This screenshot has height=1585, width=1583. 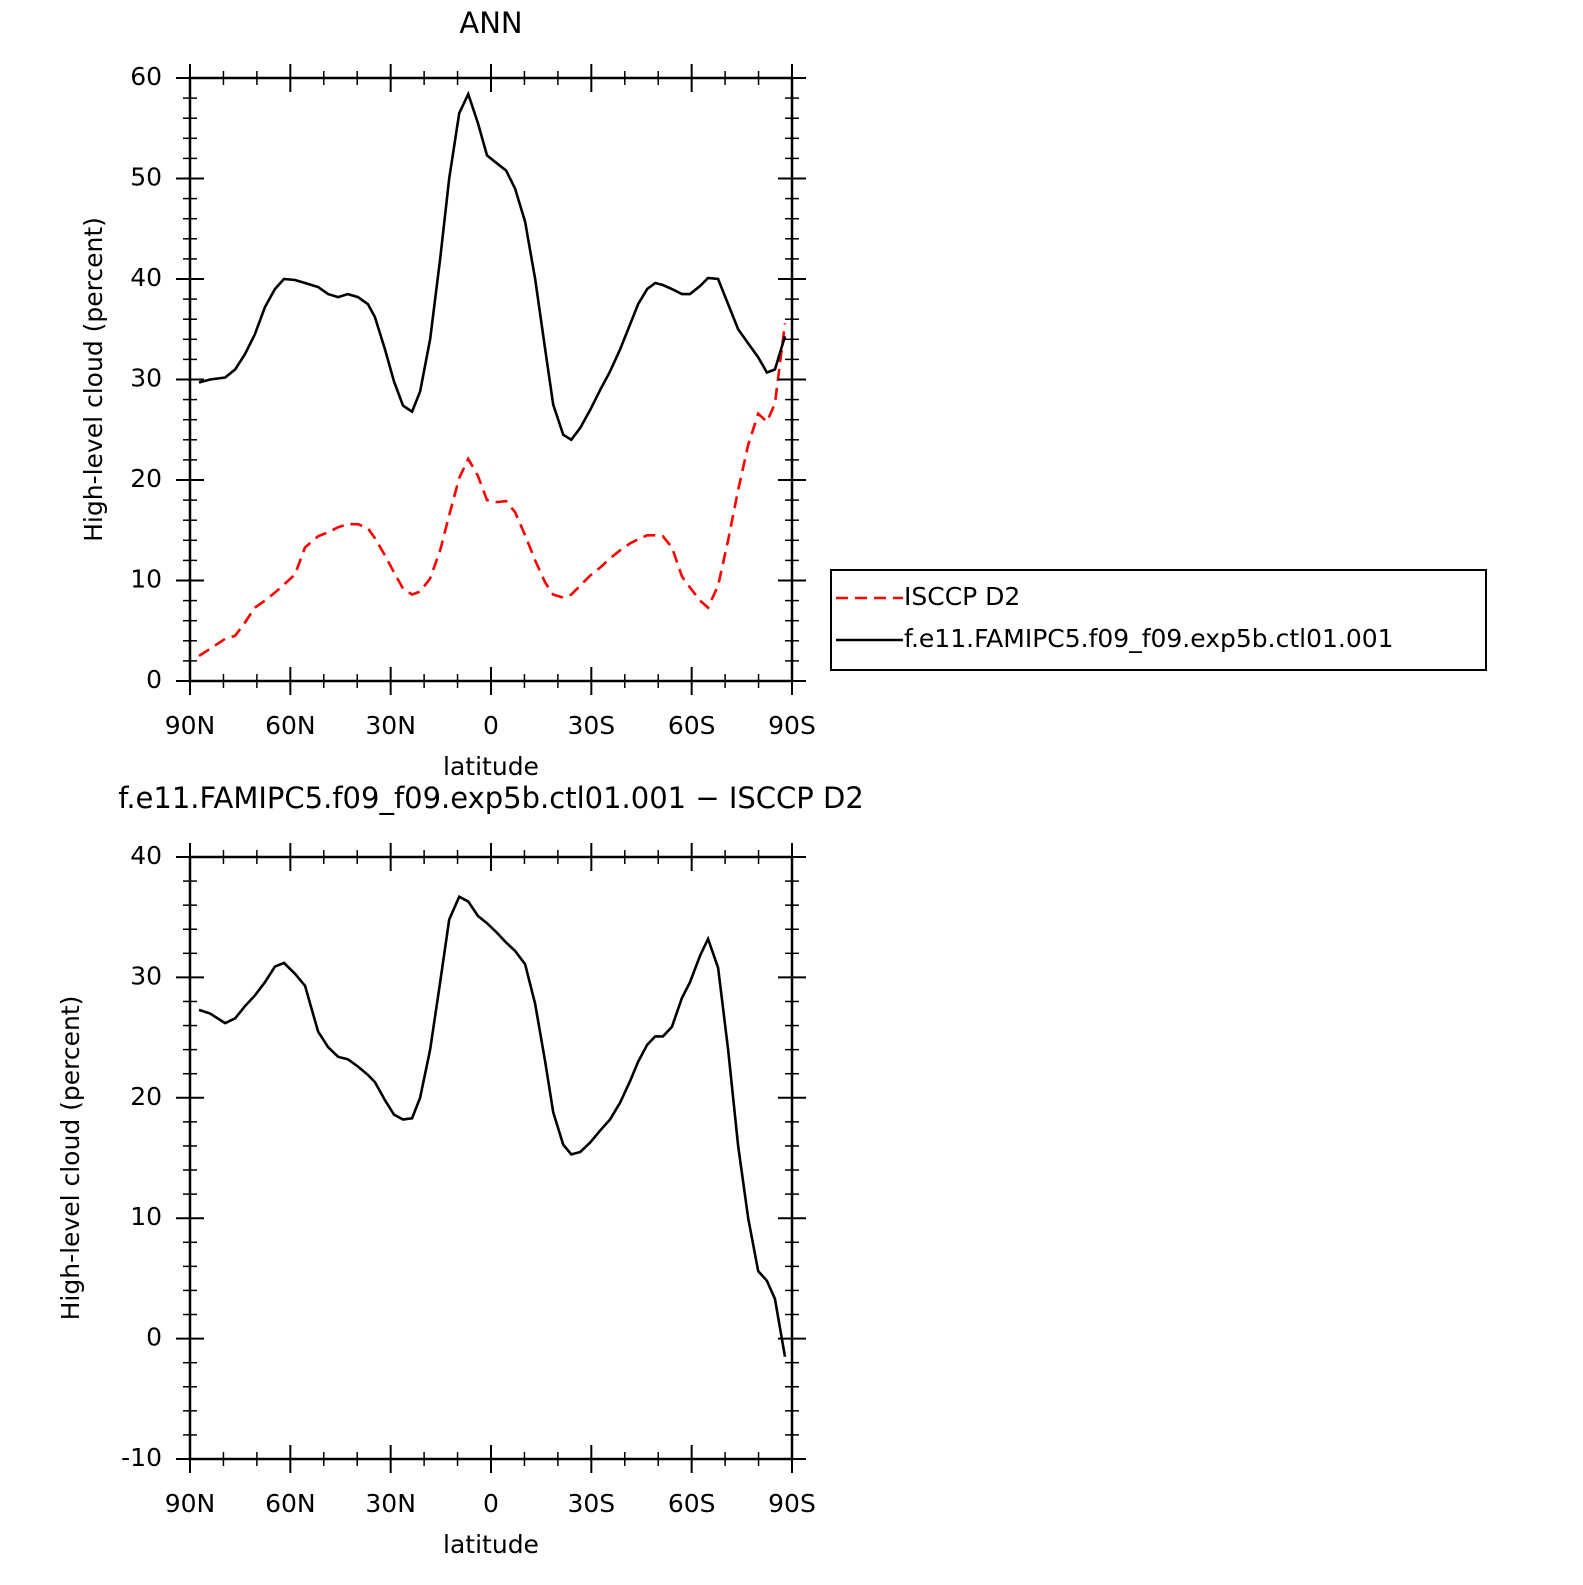 I want to click on y-tick-label: -10, so click(x=141, y=1457).